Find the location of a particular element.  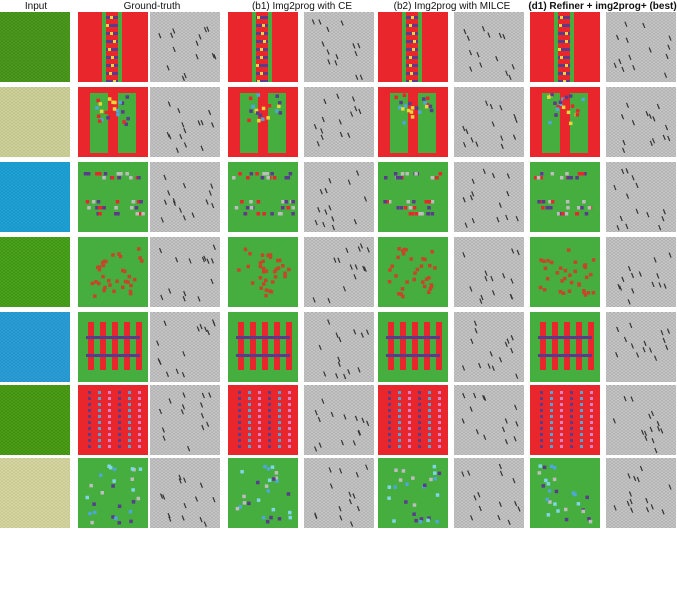

header-ground-truth: Ground-truth is located at coordinates (152, 6).